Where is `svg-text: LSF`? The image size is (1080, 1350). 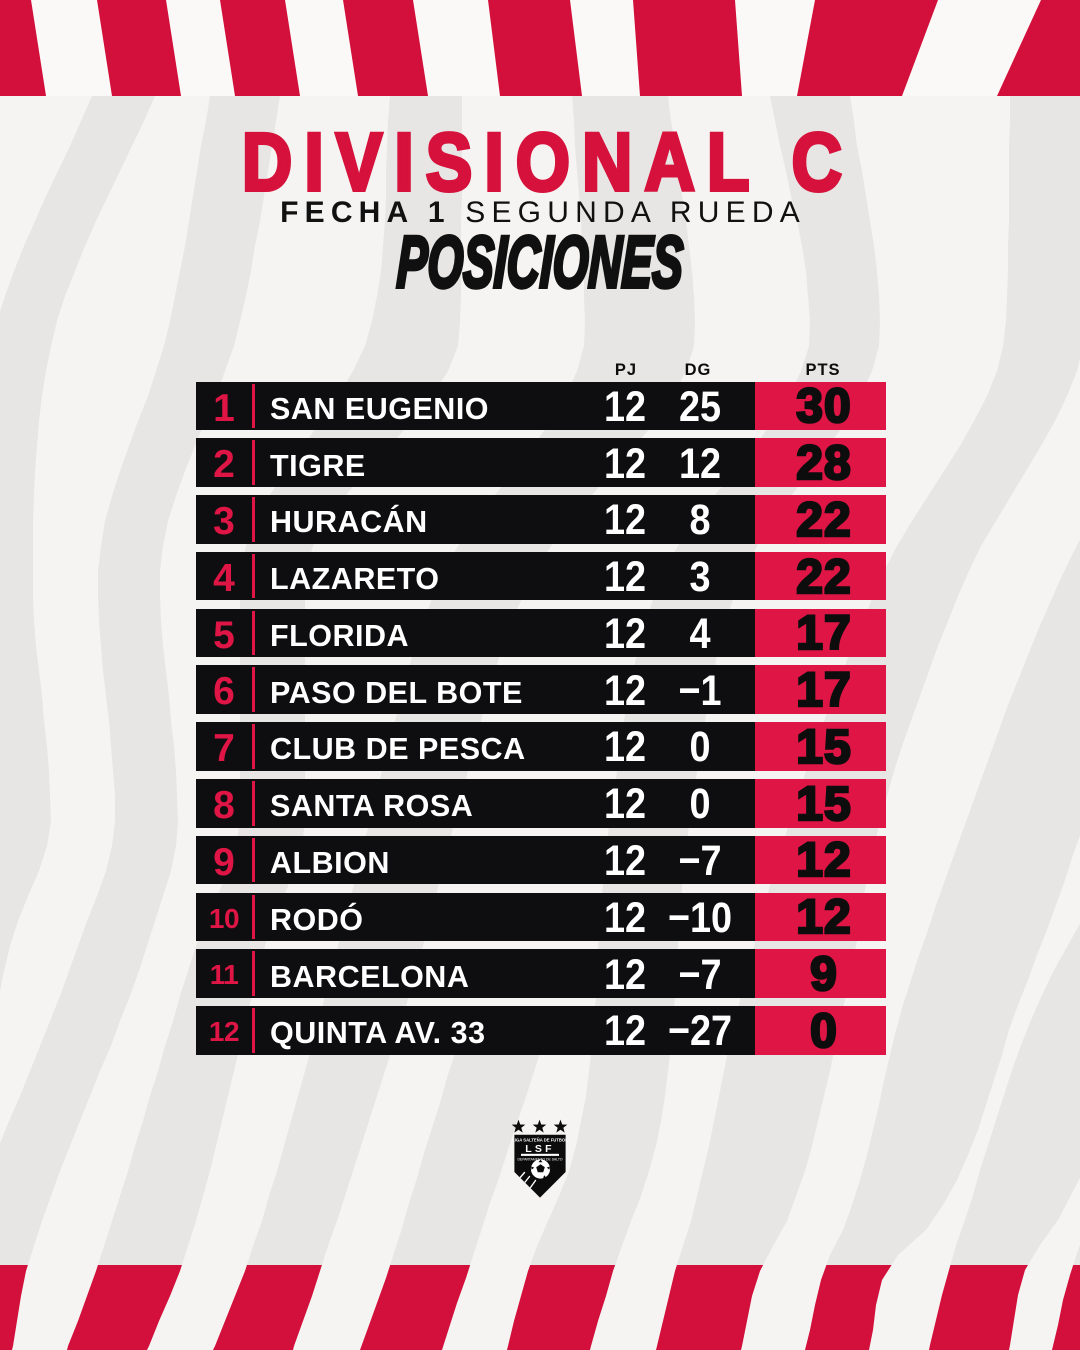
svg-text: LSF is located at coordinates (539, 1149).